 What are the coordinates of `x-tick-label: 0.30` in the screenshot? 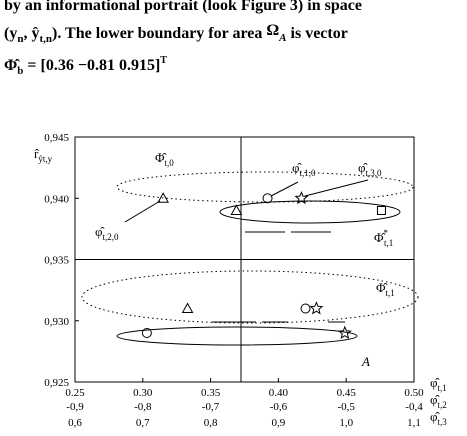 It's located at (143, 393).